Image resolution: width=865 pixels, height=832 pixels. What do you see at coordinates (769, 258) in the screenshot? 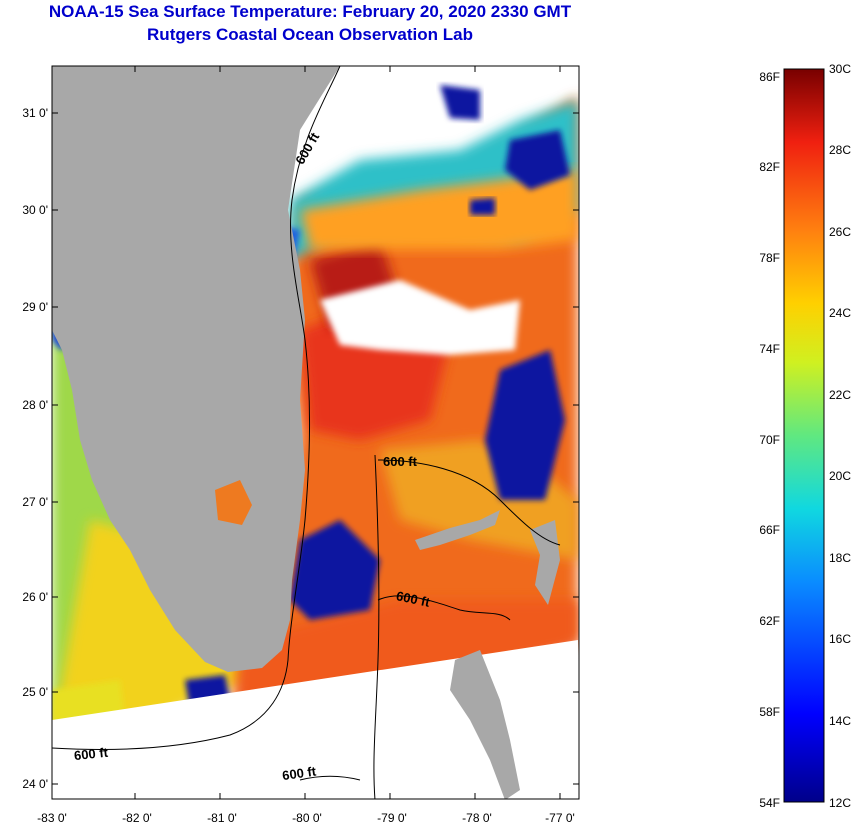
I see `scale-f-78: 78F` at bounding box center [769, 258].